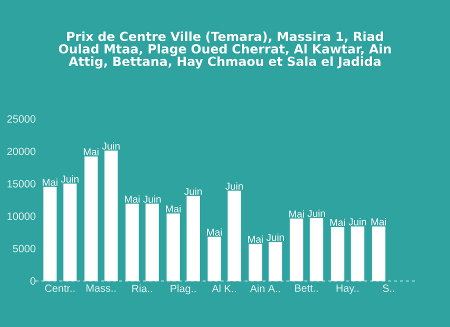 The width and height of the screenshot is (450, 327). Describe the element at coordinates (59, 288) in the screenshot. I see `x-tick-label: Centr..` at that location.